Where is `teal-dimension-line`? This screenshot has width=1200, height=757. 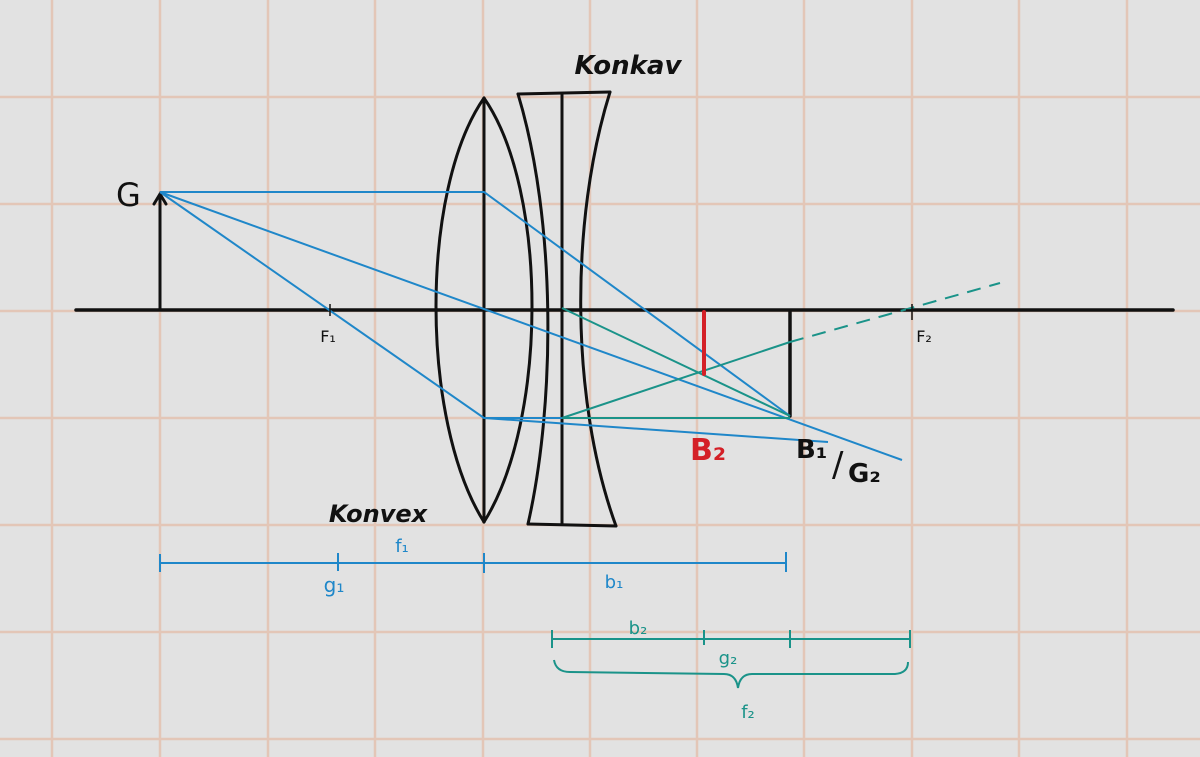 teal-dimension-line is located at coordinates (731, 659).